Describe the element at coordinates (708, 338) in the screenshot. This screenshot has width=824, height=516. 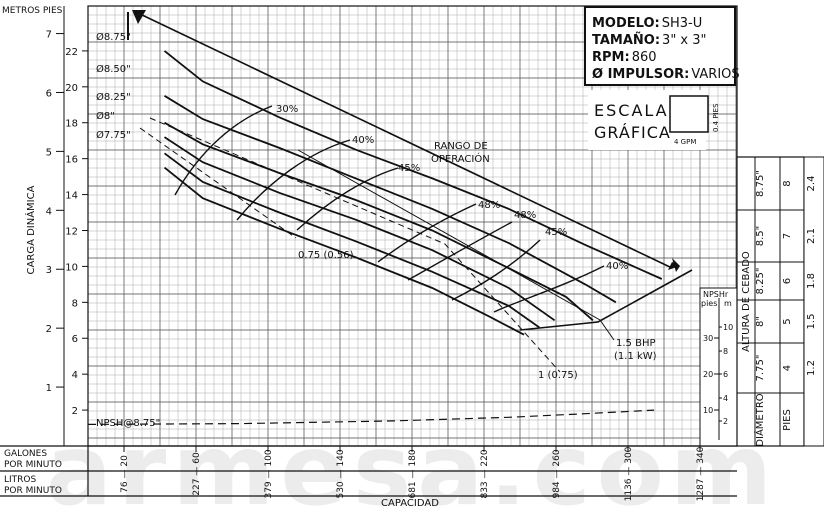
I see `npshr-tick-pies: 30` at that location.